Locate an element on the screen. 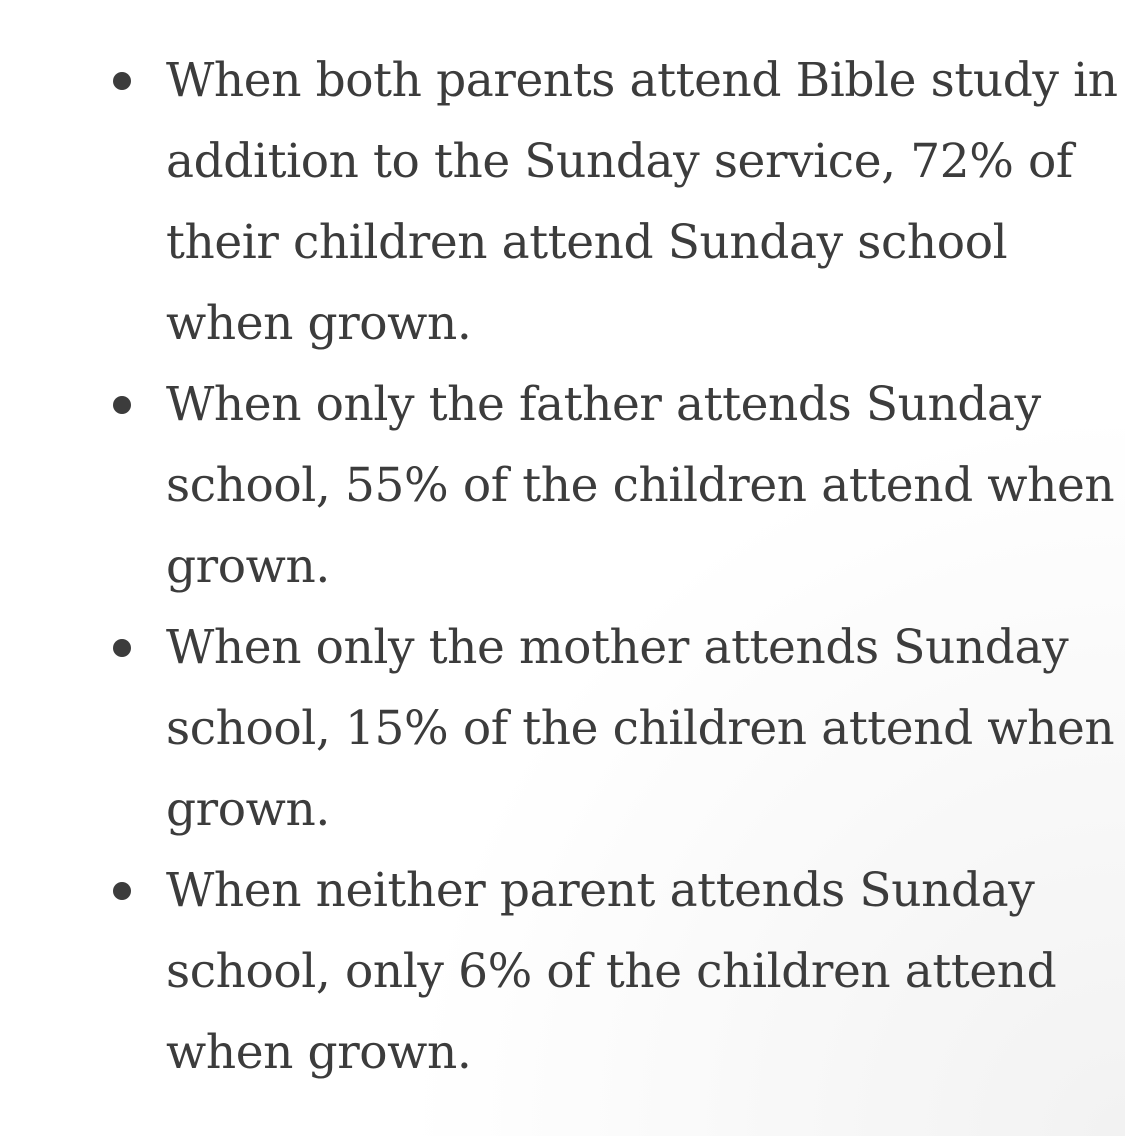  list-item-text-line: When only the mother attends Sunday is located at coordinates (617, 647).